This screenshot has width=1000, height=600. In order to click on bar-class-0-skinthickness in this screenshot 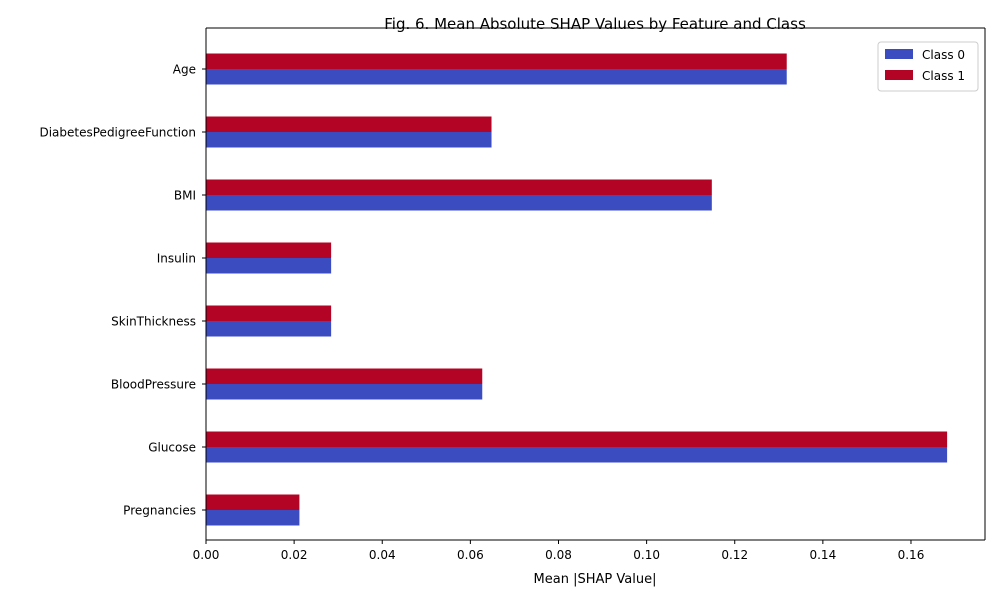, I will do `click(269, 329)`.